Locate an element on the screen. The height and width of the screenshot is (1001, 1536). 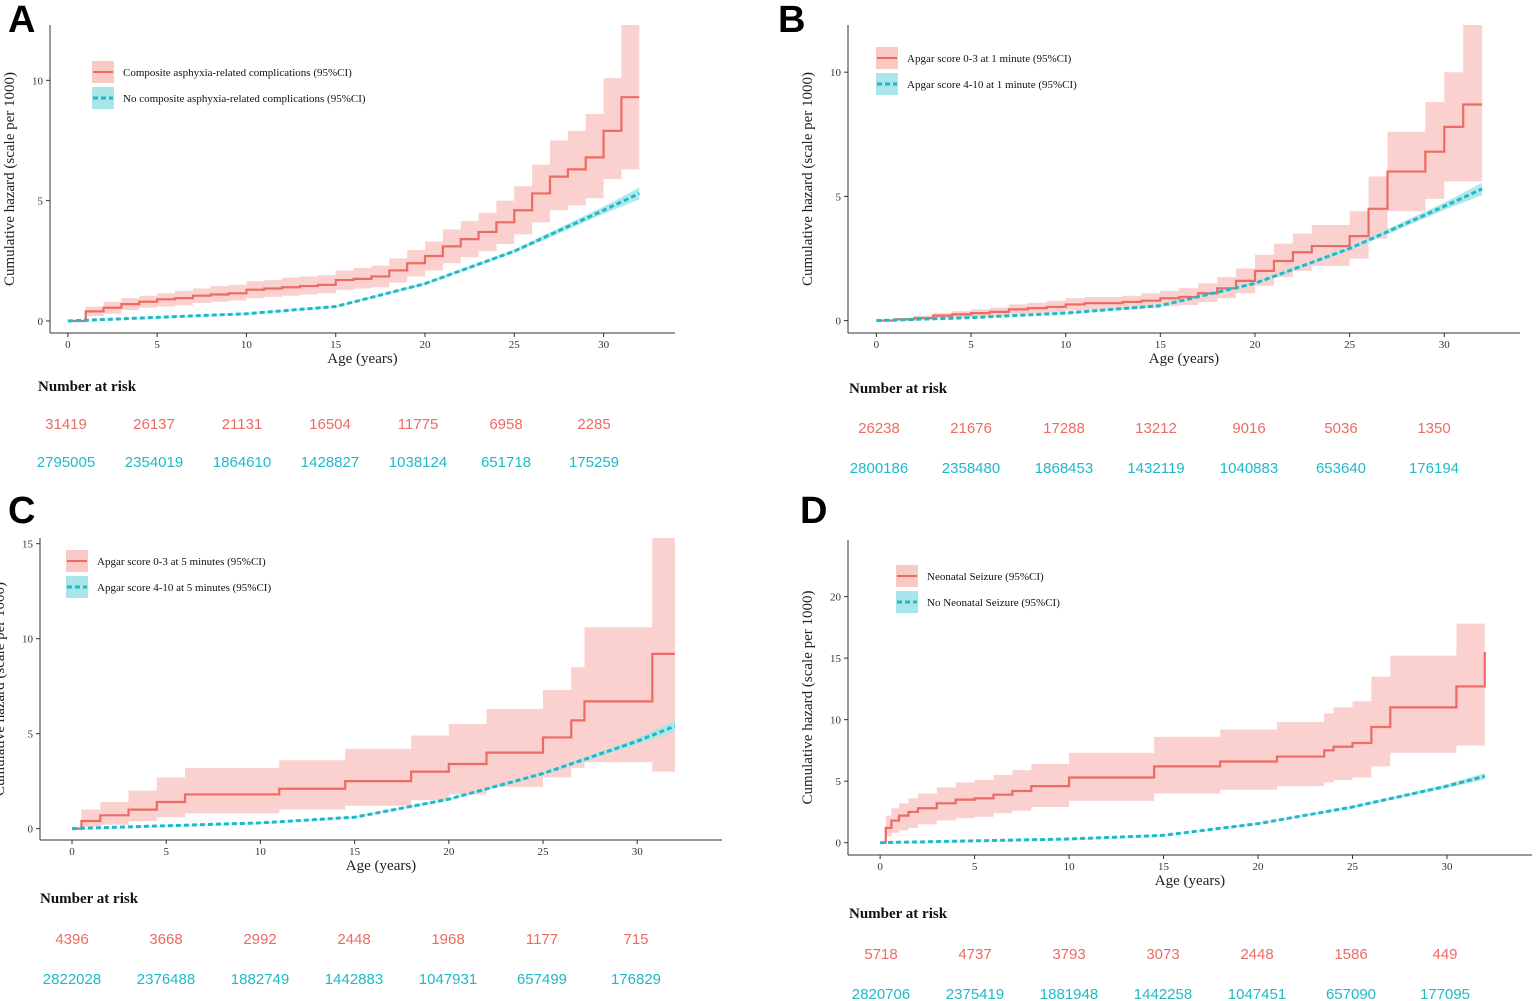
legend-label: No Neonatal Seizure (95%CI) is located at coordinates (993, 603).